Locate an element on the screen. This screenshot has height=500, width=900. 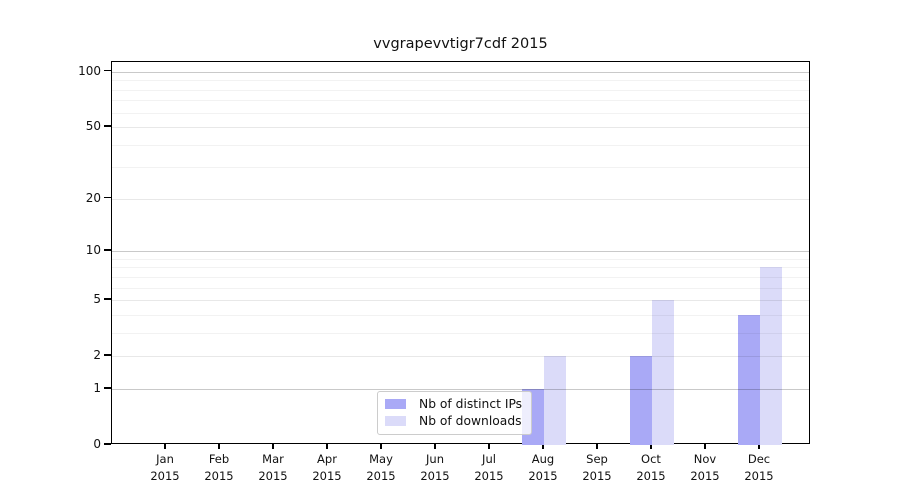
legend-label-distinct-ips: Nb of distinct IPs is located at coordinates (471, 404).